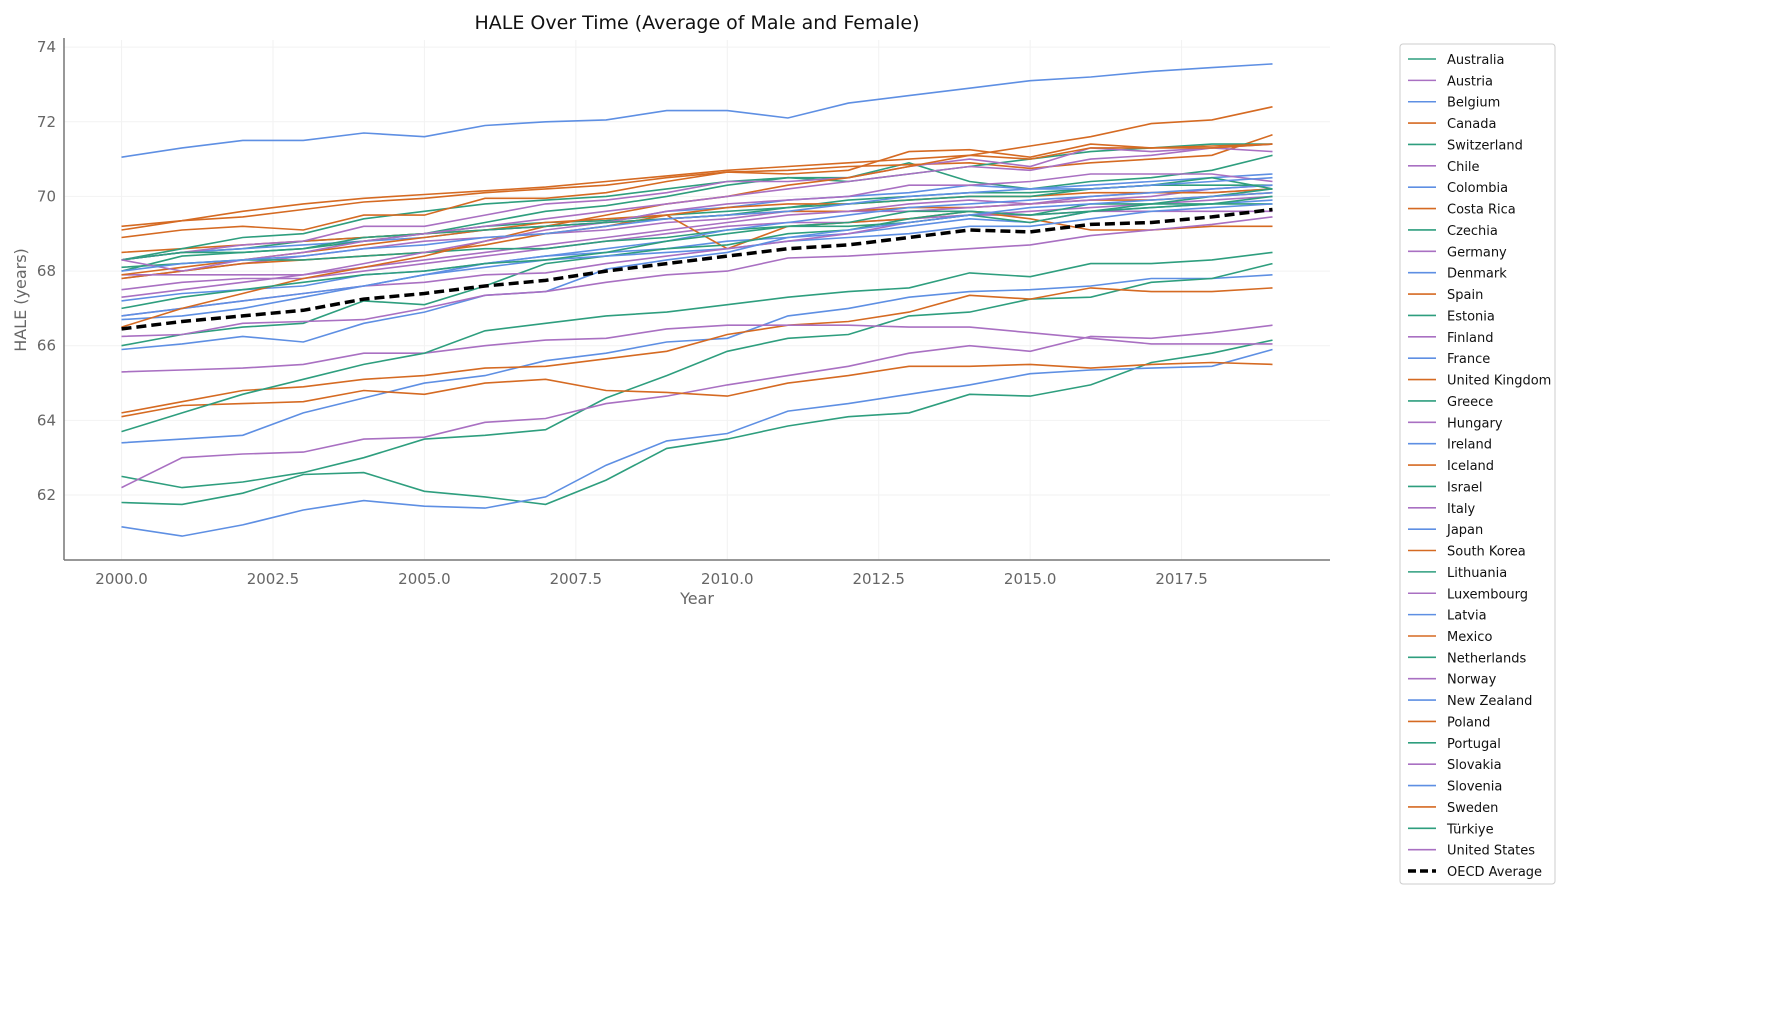 The height and width of the screenshot is (1022, 1786). What do you see at coordinates (1470, 466) in the screenshot?
I see `legend-entry: Iceland` at bounding box center [1470, 466].